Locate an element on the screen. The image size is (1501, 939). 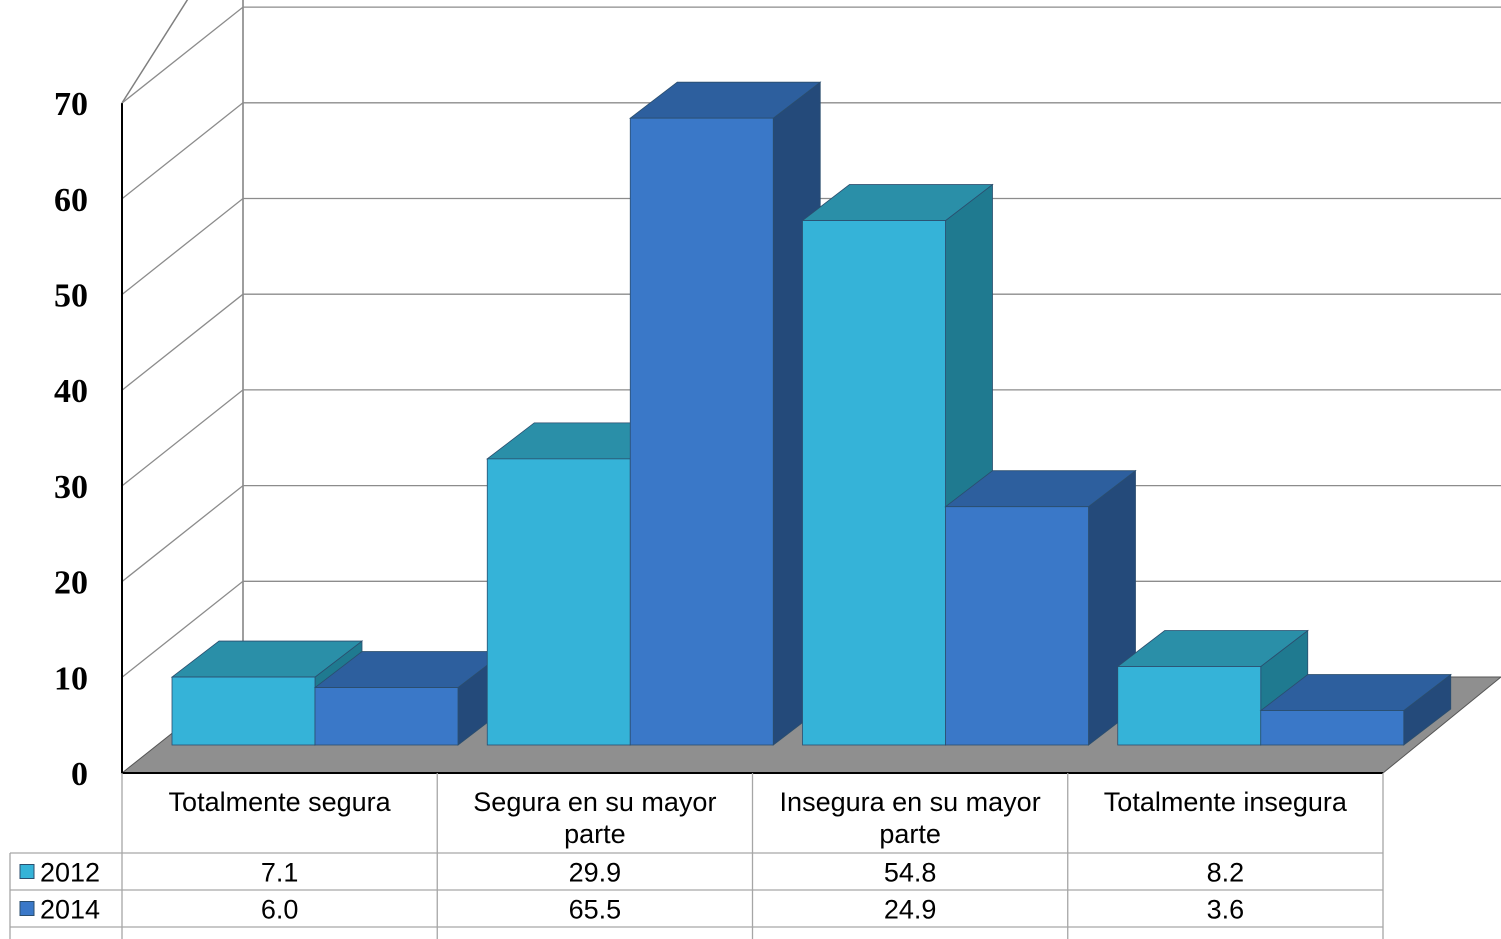
category-label: Totalmente insegura is located at coordinates (1226, 802).